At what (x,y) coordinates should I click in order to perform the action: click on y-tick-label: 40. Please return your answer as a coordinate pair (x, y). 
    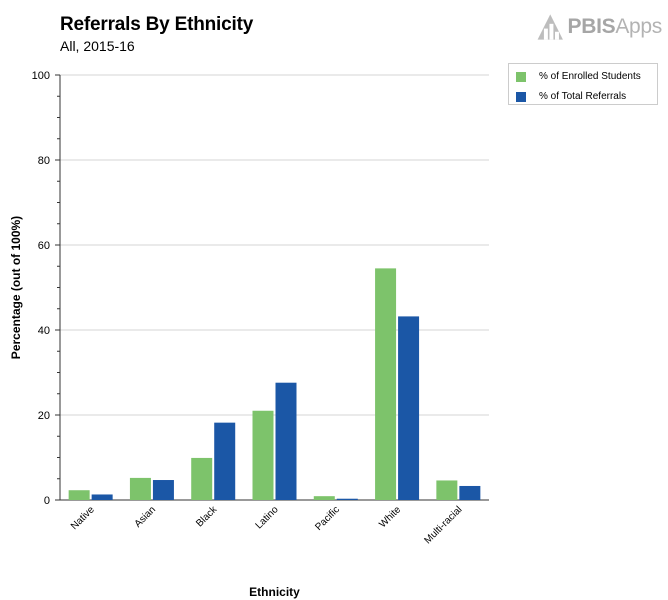
    Looking at the image, I should click on (44, 331).